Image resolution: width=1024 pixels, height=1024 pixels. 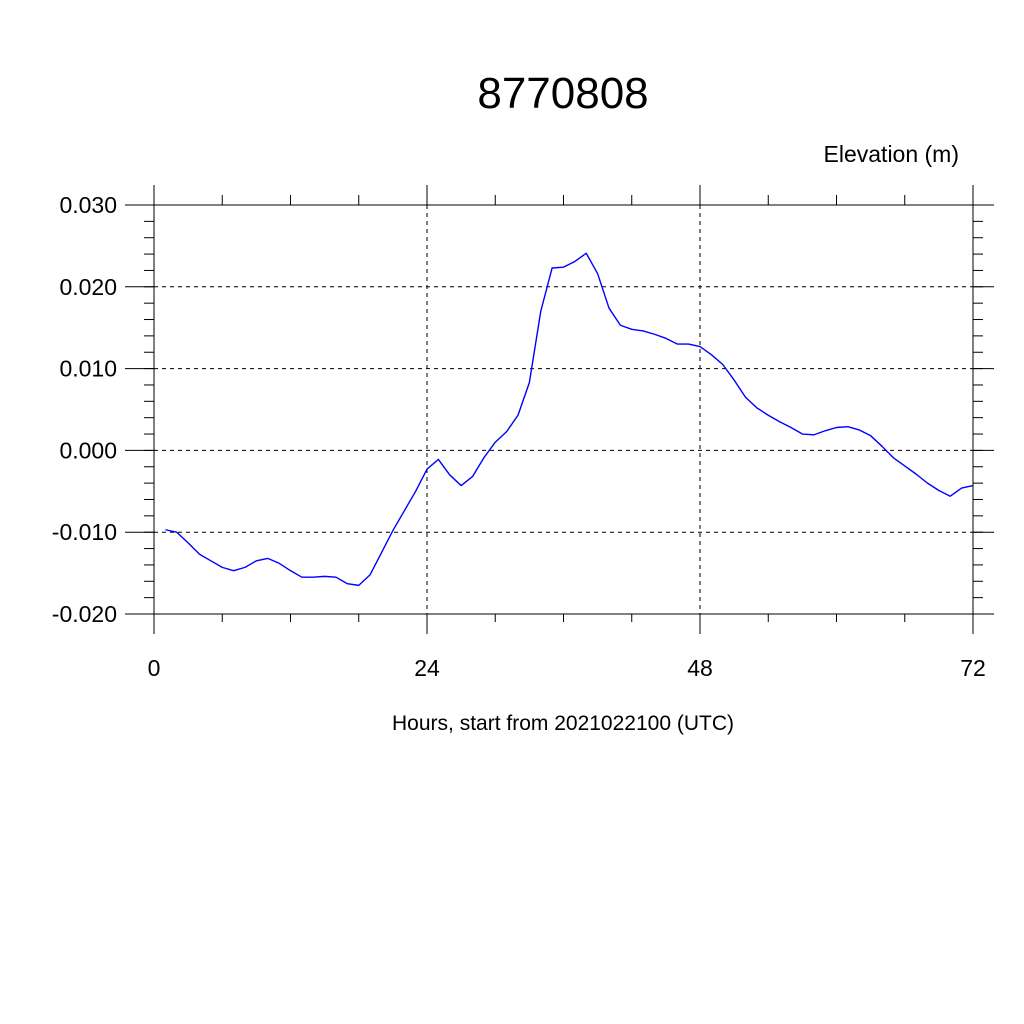 I want to click on y-tick-label: 0.010, so click(x=88, y=369).